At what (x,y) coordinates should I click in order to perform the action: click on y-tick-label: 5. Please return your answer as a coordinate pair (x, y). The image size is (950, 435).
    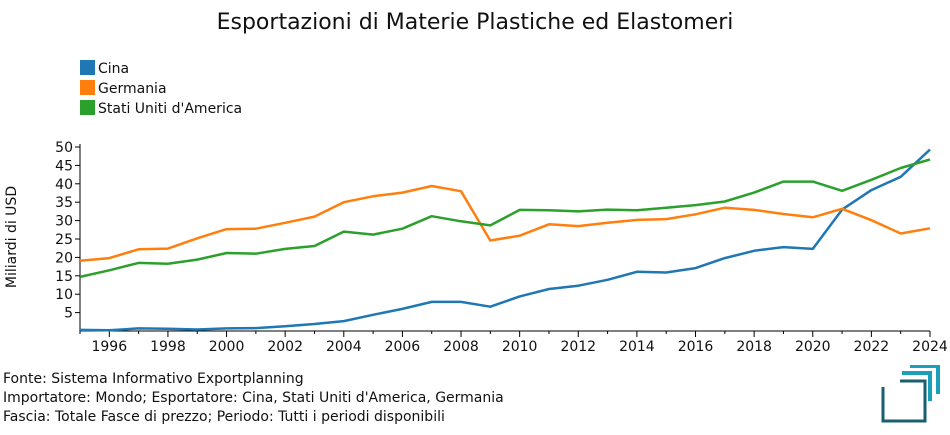
    Looking at the image, I should click on (68, 314).